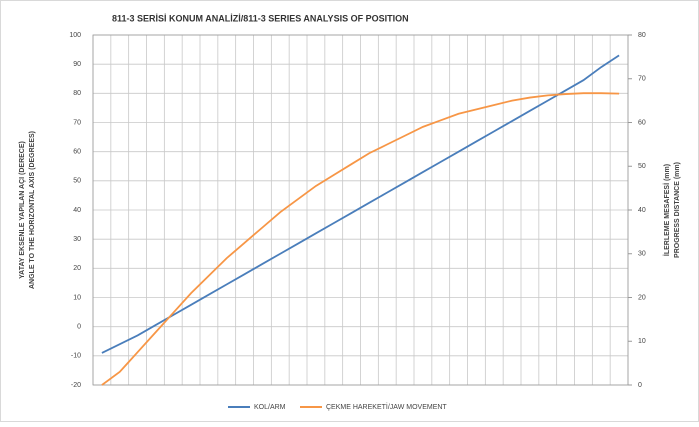 Image resolution: width=699 pixels, height=427 pixels. I want to click on y2-tick-label: 20, so click(642, 297).